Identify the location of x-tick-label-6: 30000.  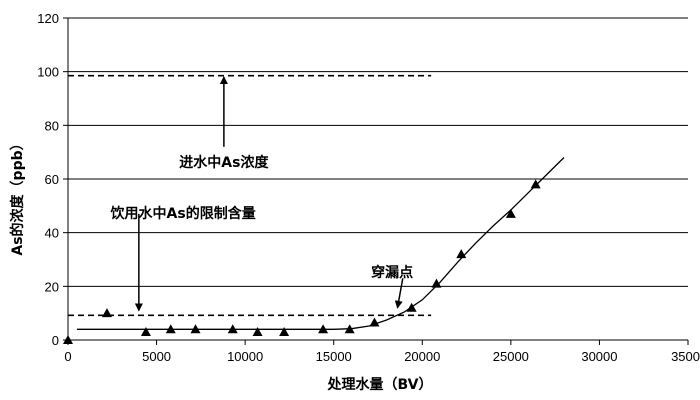
(599, 356).